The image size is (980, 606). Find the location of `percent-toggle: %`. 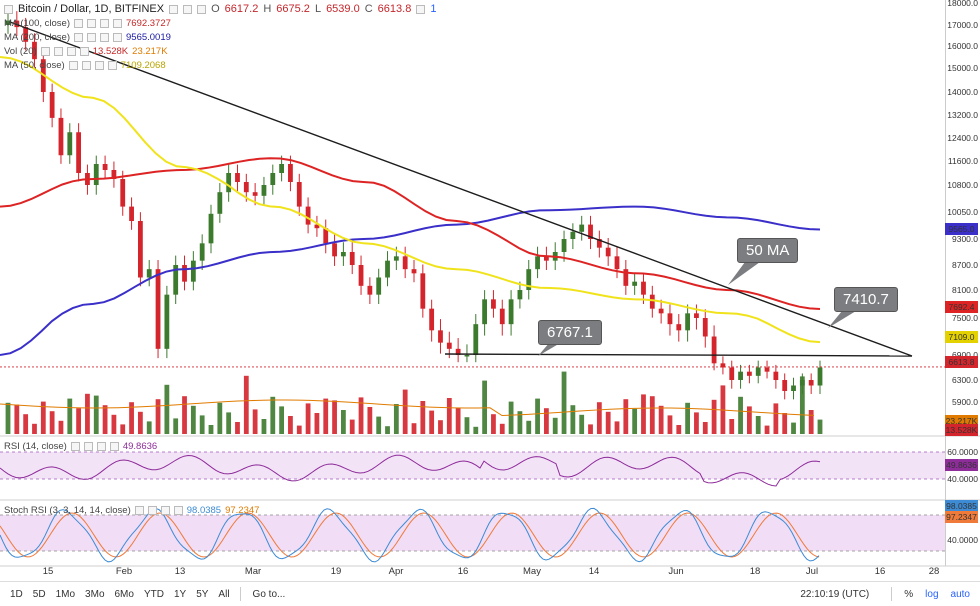

percent-toggle: % is located at coordinates (909, 594).